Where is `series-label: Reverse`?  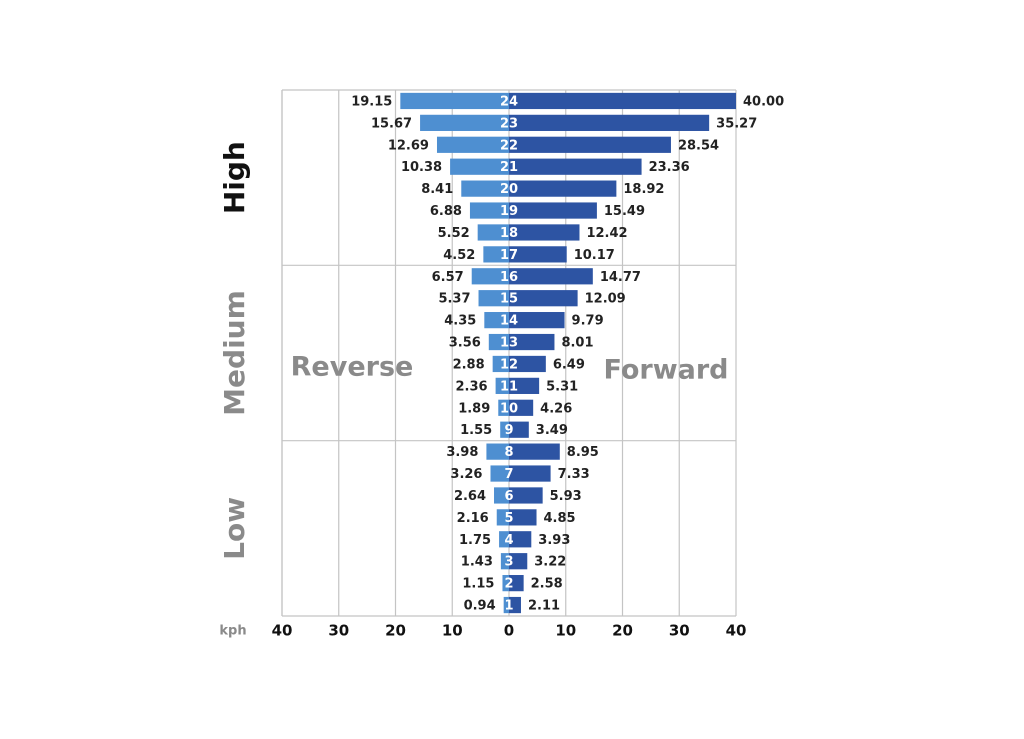 series-label: Reverse is located at coordinates (352, 367).